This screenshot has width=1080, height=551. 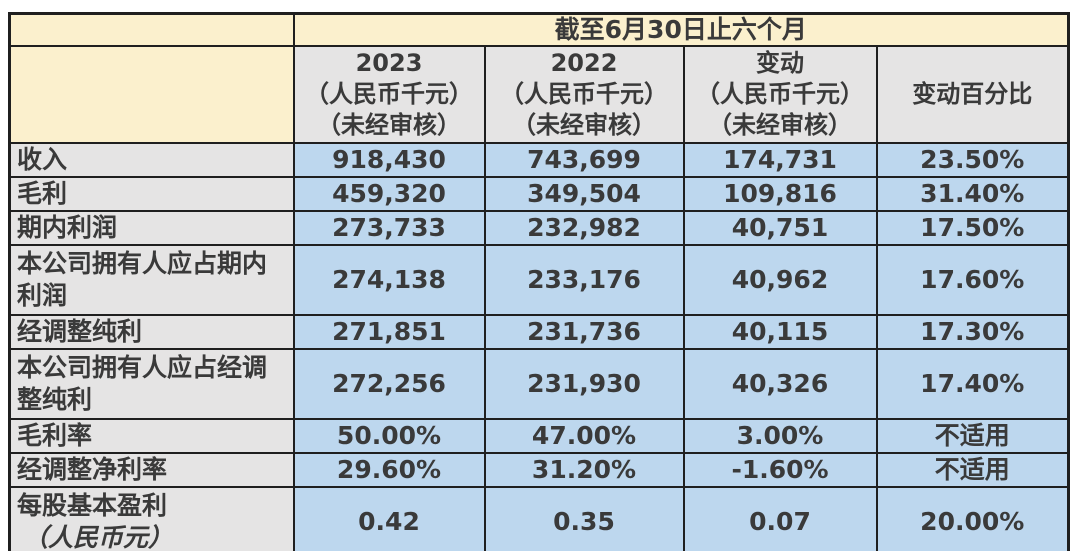 I want to click on table-row-adjusted-profit: 经调整纯利 271,851 231,736 40,115 17.30%, so click(x=539, y=332).